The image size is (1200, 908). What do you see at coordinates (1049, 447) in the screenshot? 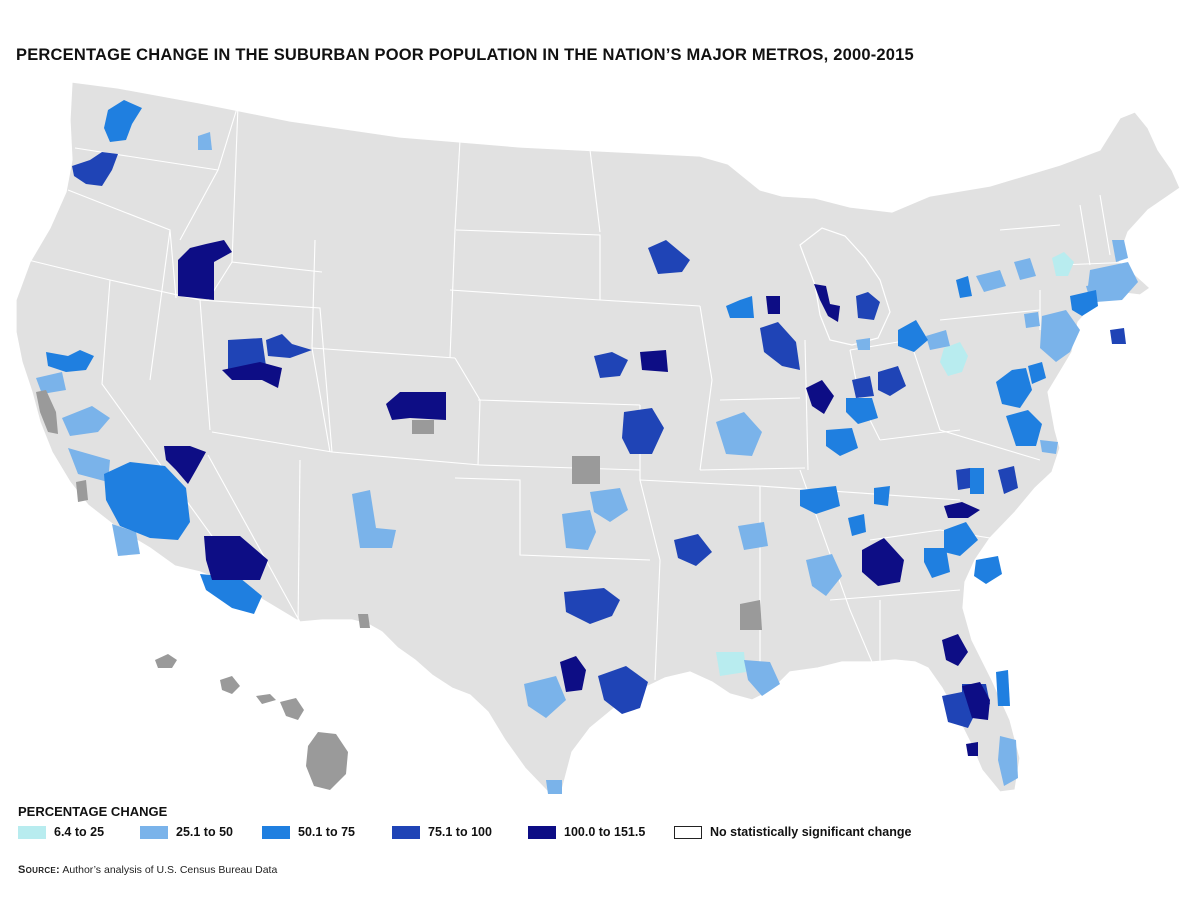
I see `metro-virginia-beach` at bounding box center [1049, 447].